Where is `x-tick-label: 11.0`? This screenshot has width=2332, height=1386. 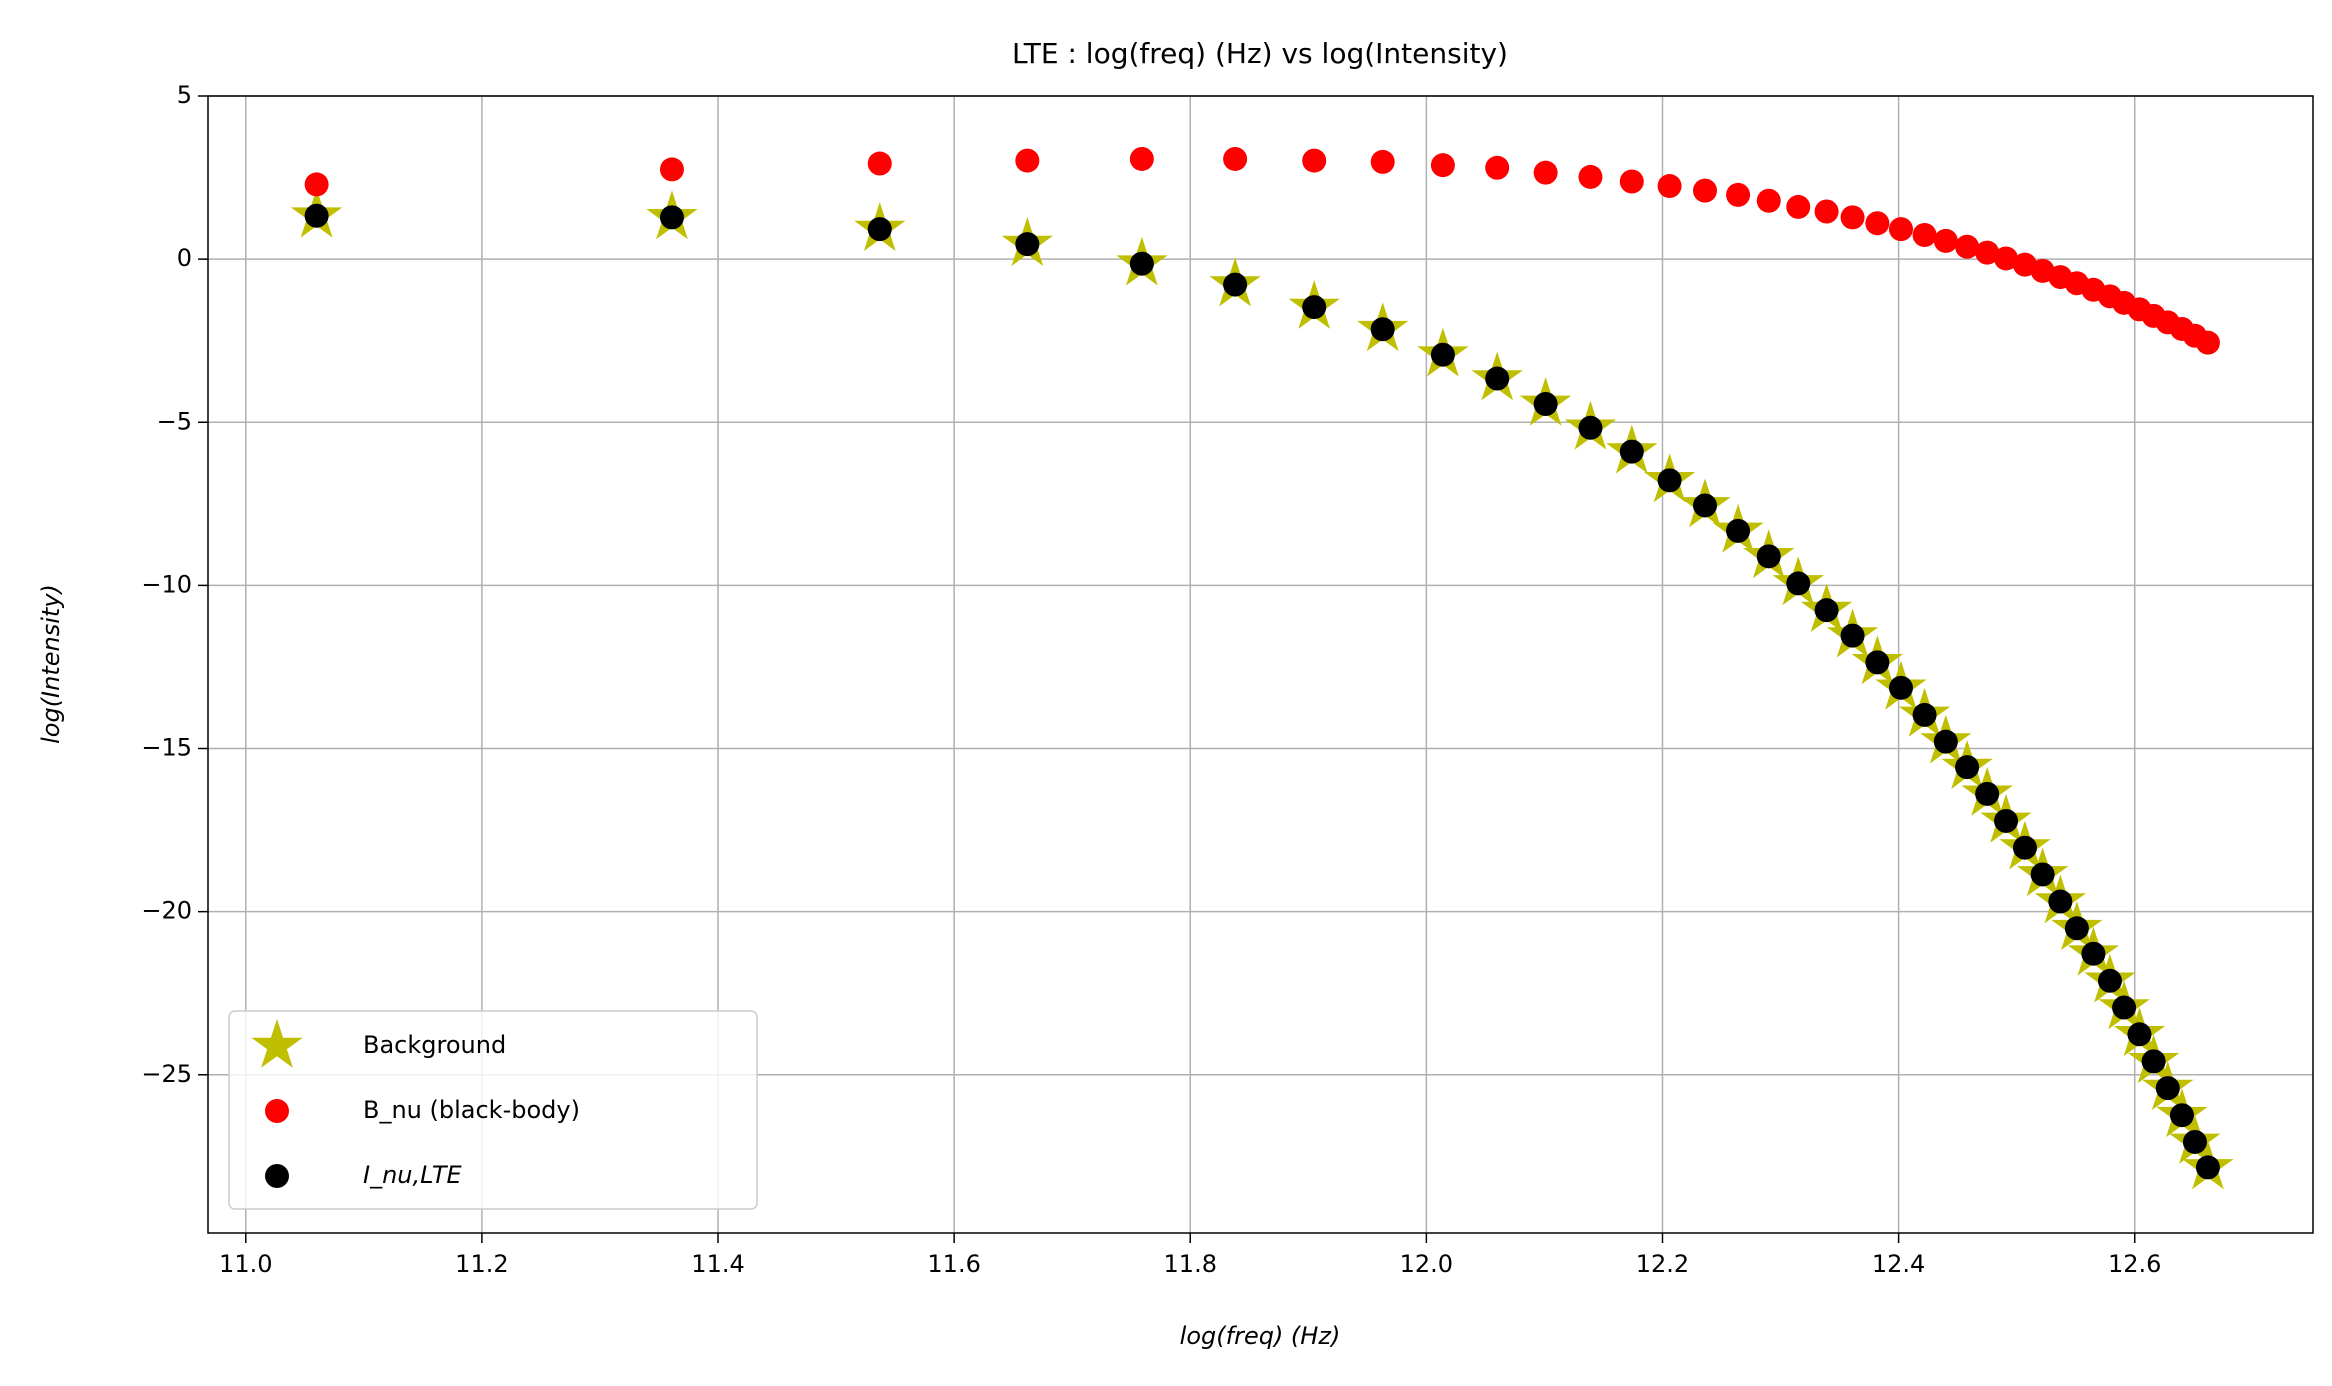 x-tick-label: 11.0 is located at coordinates (245, 1264).